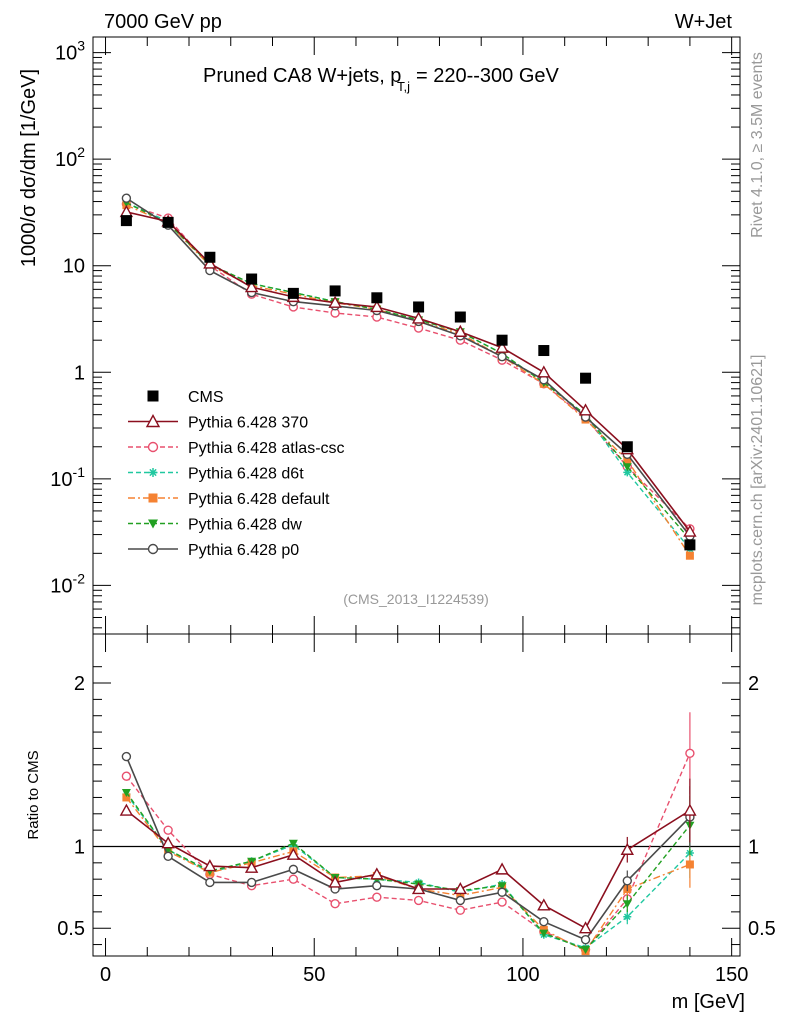 This screenshot has height=1024, width=786. I want to click on legend-item-CMS: CMS, so click(185, 397).